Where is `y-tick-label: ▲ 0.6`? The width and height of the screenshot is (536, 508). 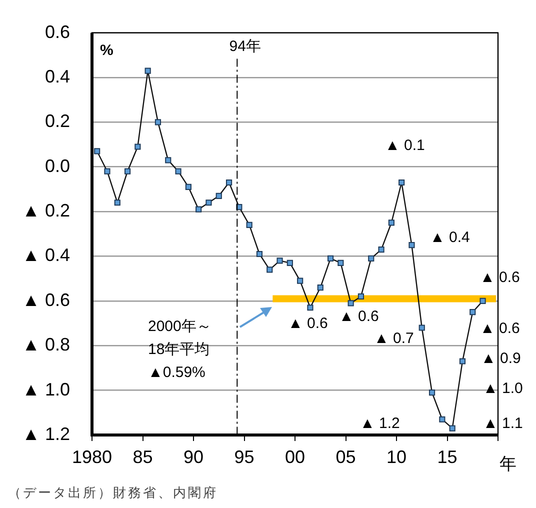 y-tick-label: ▲ 0.6 is located at coordinates (46, 300).